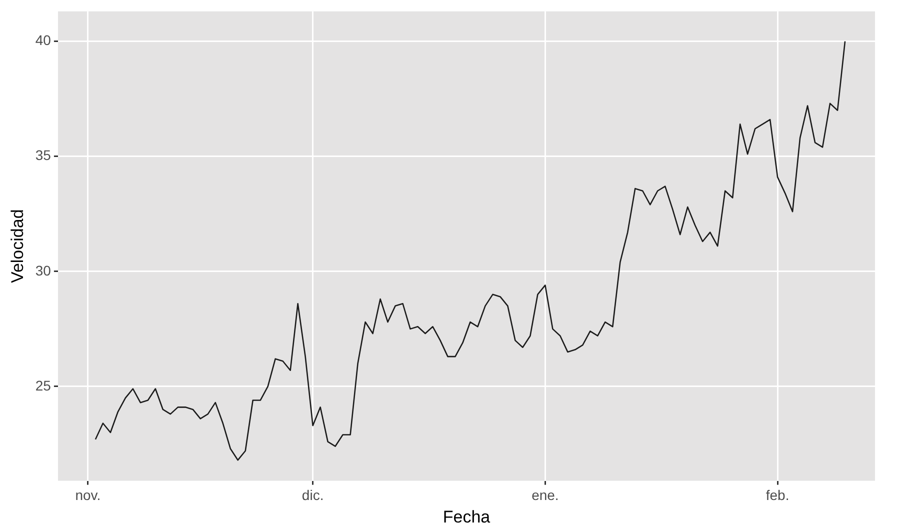 Image resolution: width=899 pixels, height=532 pixels. Describe the element at coordinates (43, 270) in the screenshot. I see `y-tick-label: 30` at that location.